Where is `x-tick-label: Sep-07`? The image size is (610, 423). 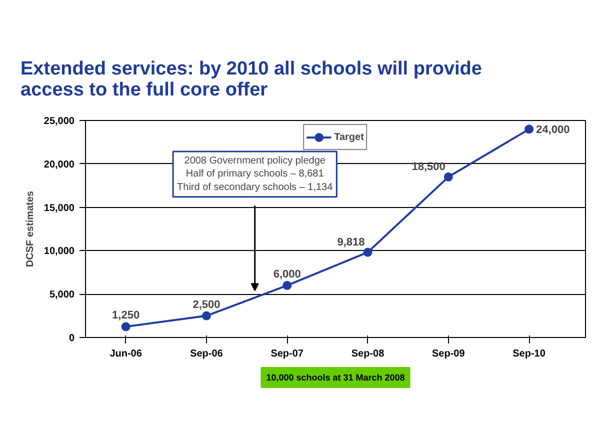 x-tick-label: Sep-07 is located at coordinates (287, 354).